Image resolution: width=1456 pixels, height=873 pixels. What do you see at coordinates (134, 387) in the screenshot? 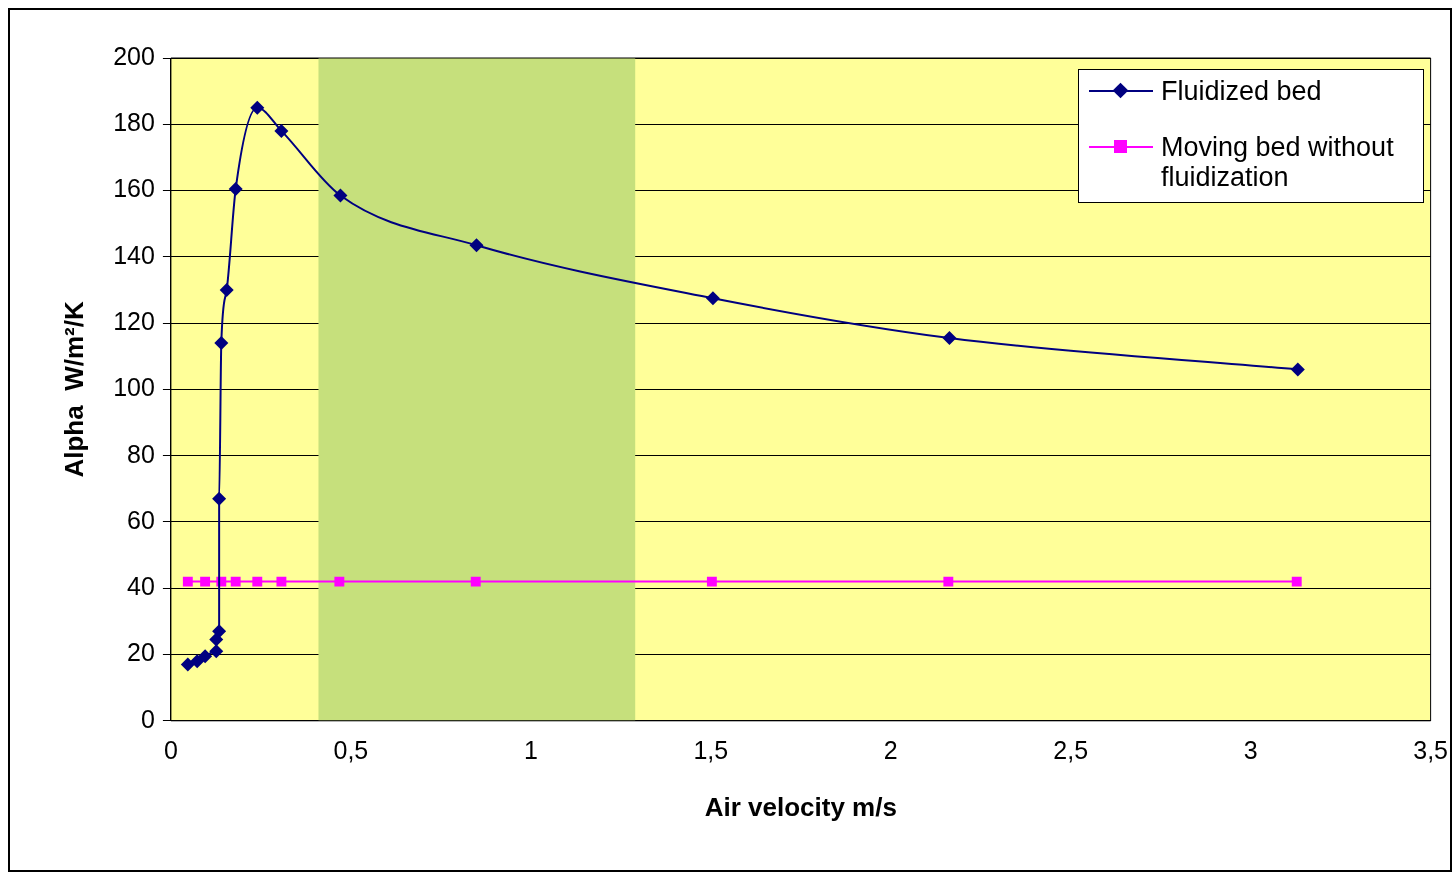
I see `y-tick-label: 100` at bounding box center [134, 387].